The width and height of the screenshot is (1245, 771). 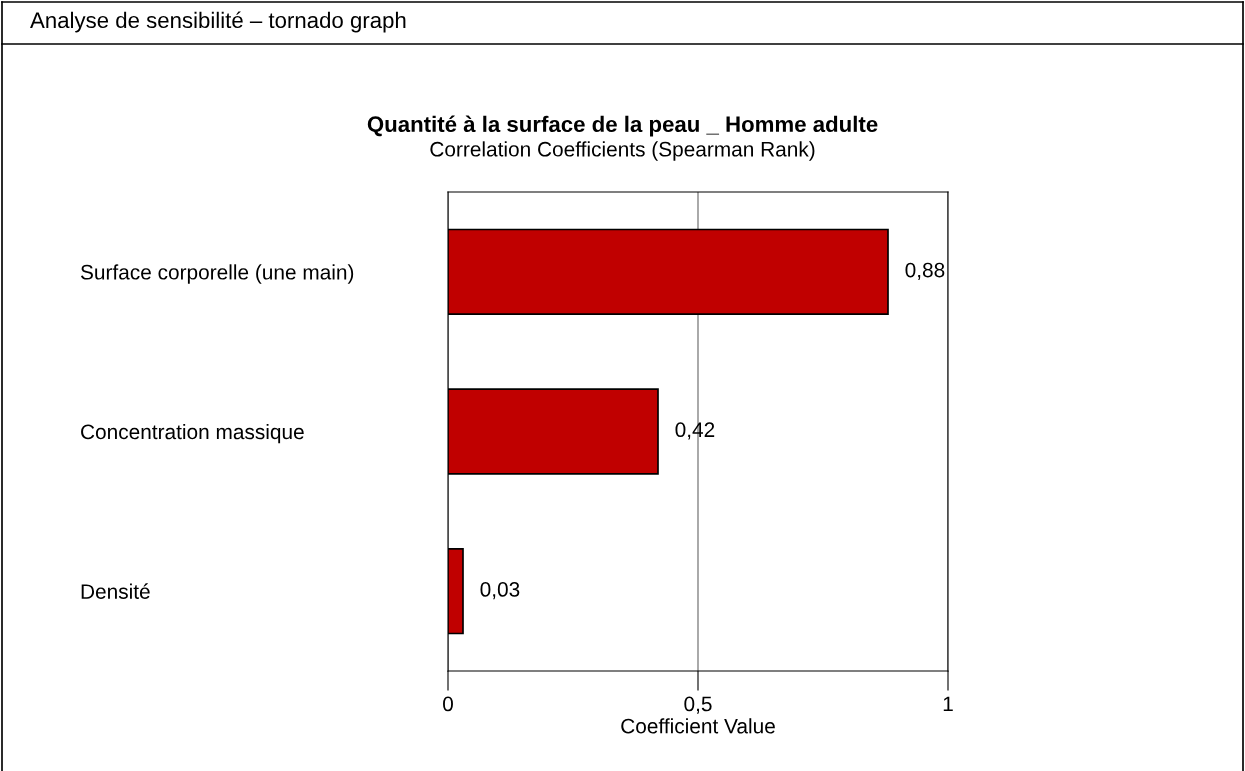 I want to click on y-tick-label: Surface corporelle (une main), so click(x=217, y=274).